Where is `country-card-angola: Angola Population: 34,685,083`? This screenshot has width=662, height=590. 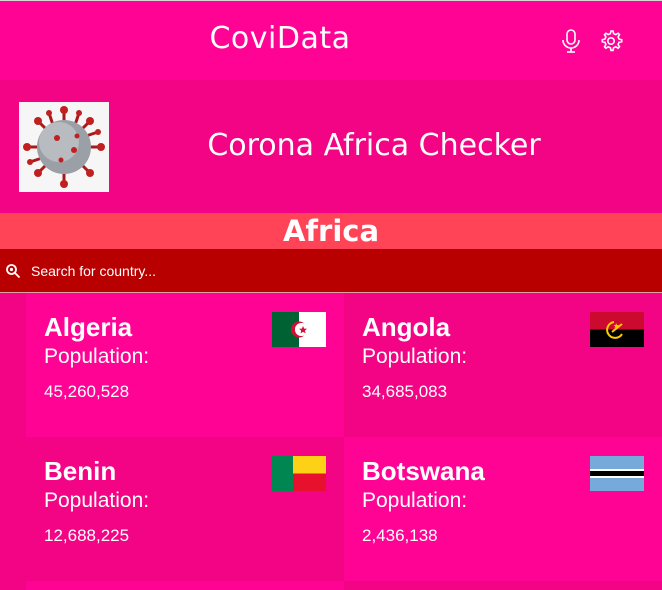 country-card-angola: Angola Population: 34,685,083 is located at coordinates (503, 365).